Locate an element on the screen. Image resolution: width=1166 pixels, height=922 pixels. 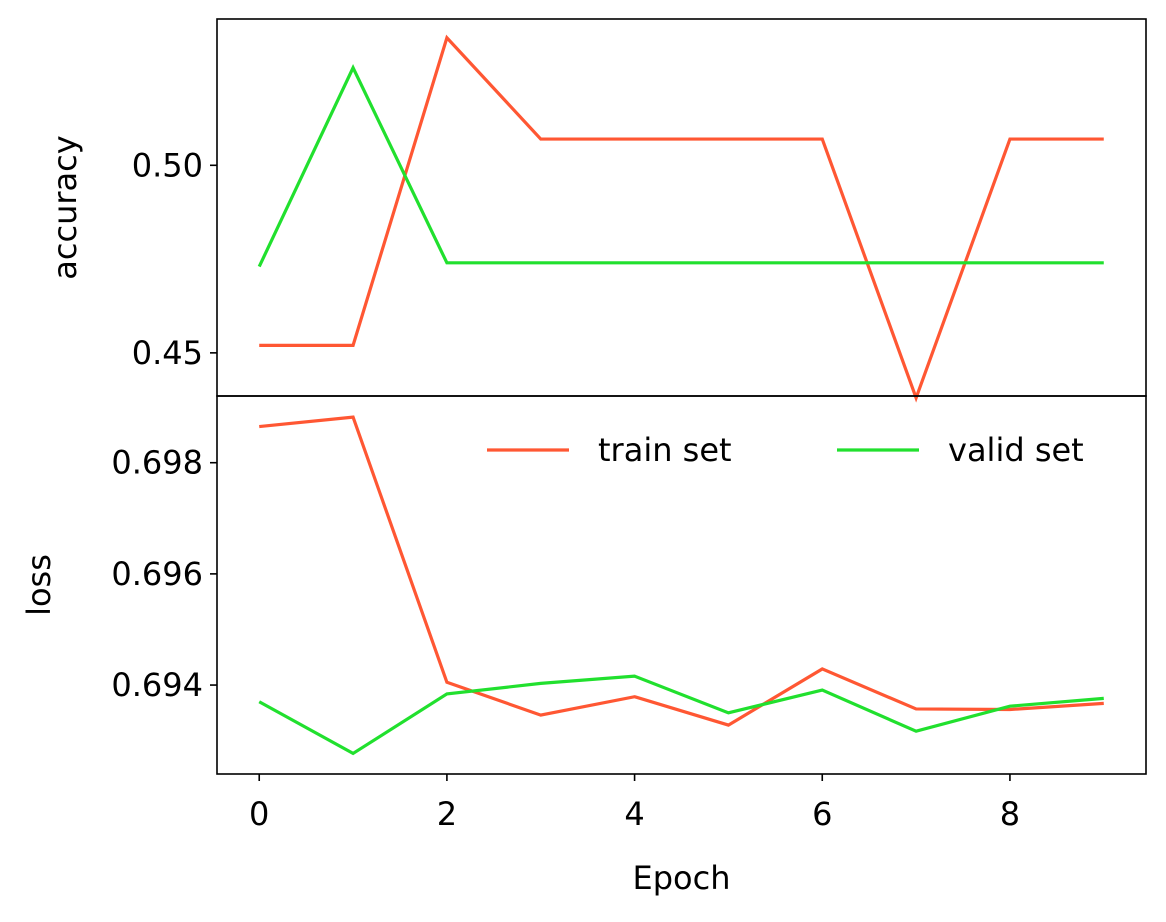
shared-x-axis: 0 2 4 6 8 Epoch is located at coordinates (634, 835).